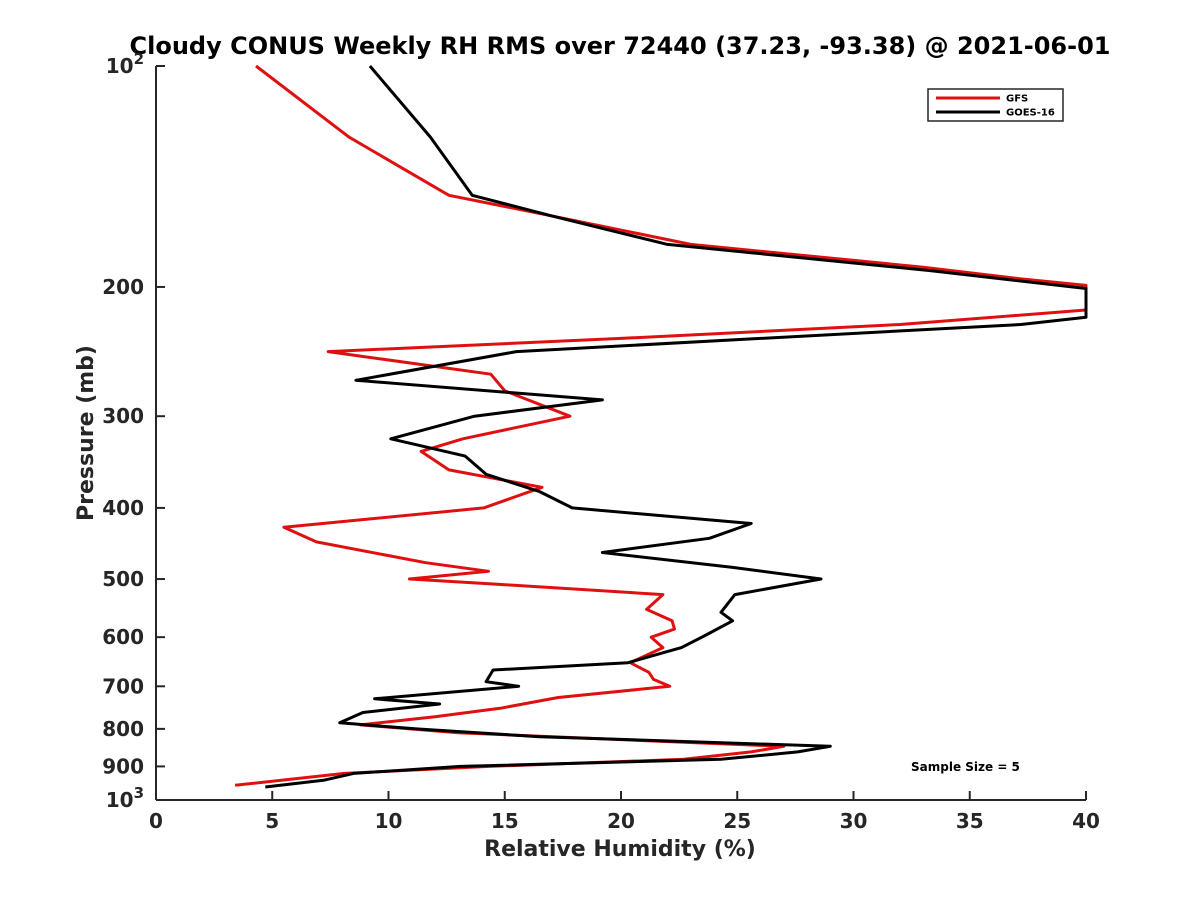 This screenshot has height=900, width=1200. Describe the element at coordinates (1086, 821) in the screenshot. I see `x-tick-label: 40` at that location.